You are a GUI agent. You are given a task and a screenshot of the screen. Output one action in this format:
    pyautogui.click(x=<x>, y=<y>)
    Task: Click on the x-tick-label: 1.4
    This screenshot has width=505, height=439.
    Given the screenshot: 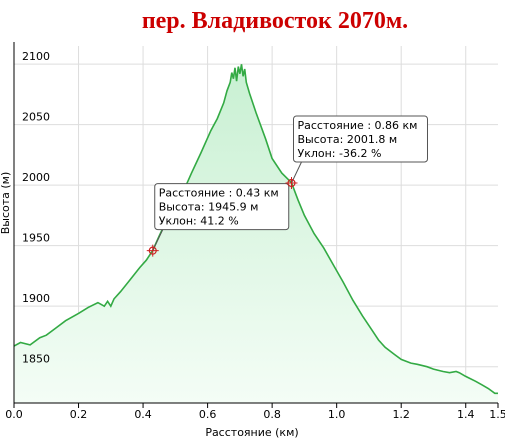 What is the action you would take?
    pyautogui.click(x=466, y=414)
    